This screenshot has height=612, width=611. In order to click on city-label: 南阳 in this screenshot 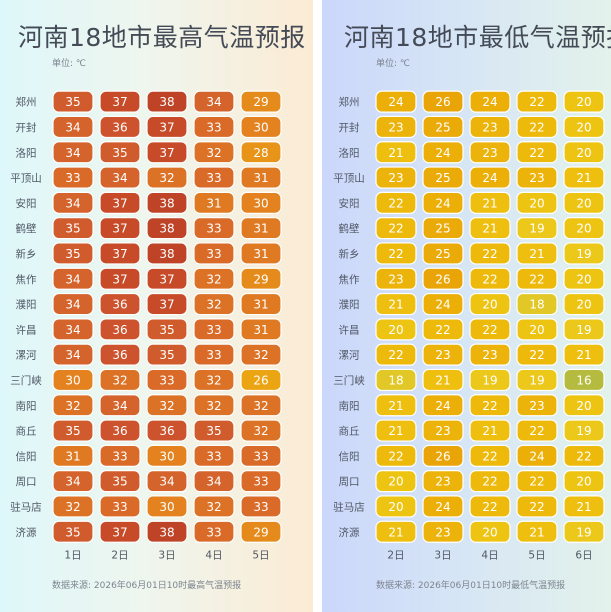, I will do `click(26, 405)`.